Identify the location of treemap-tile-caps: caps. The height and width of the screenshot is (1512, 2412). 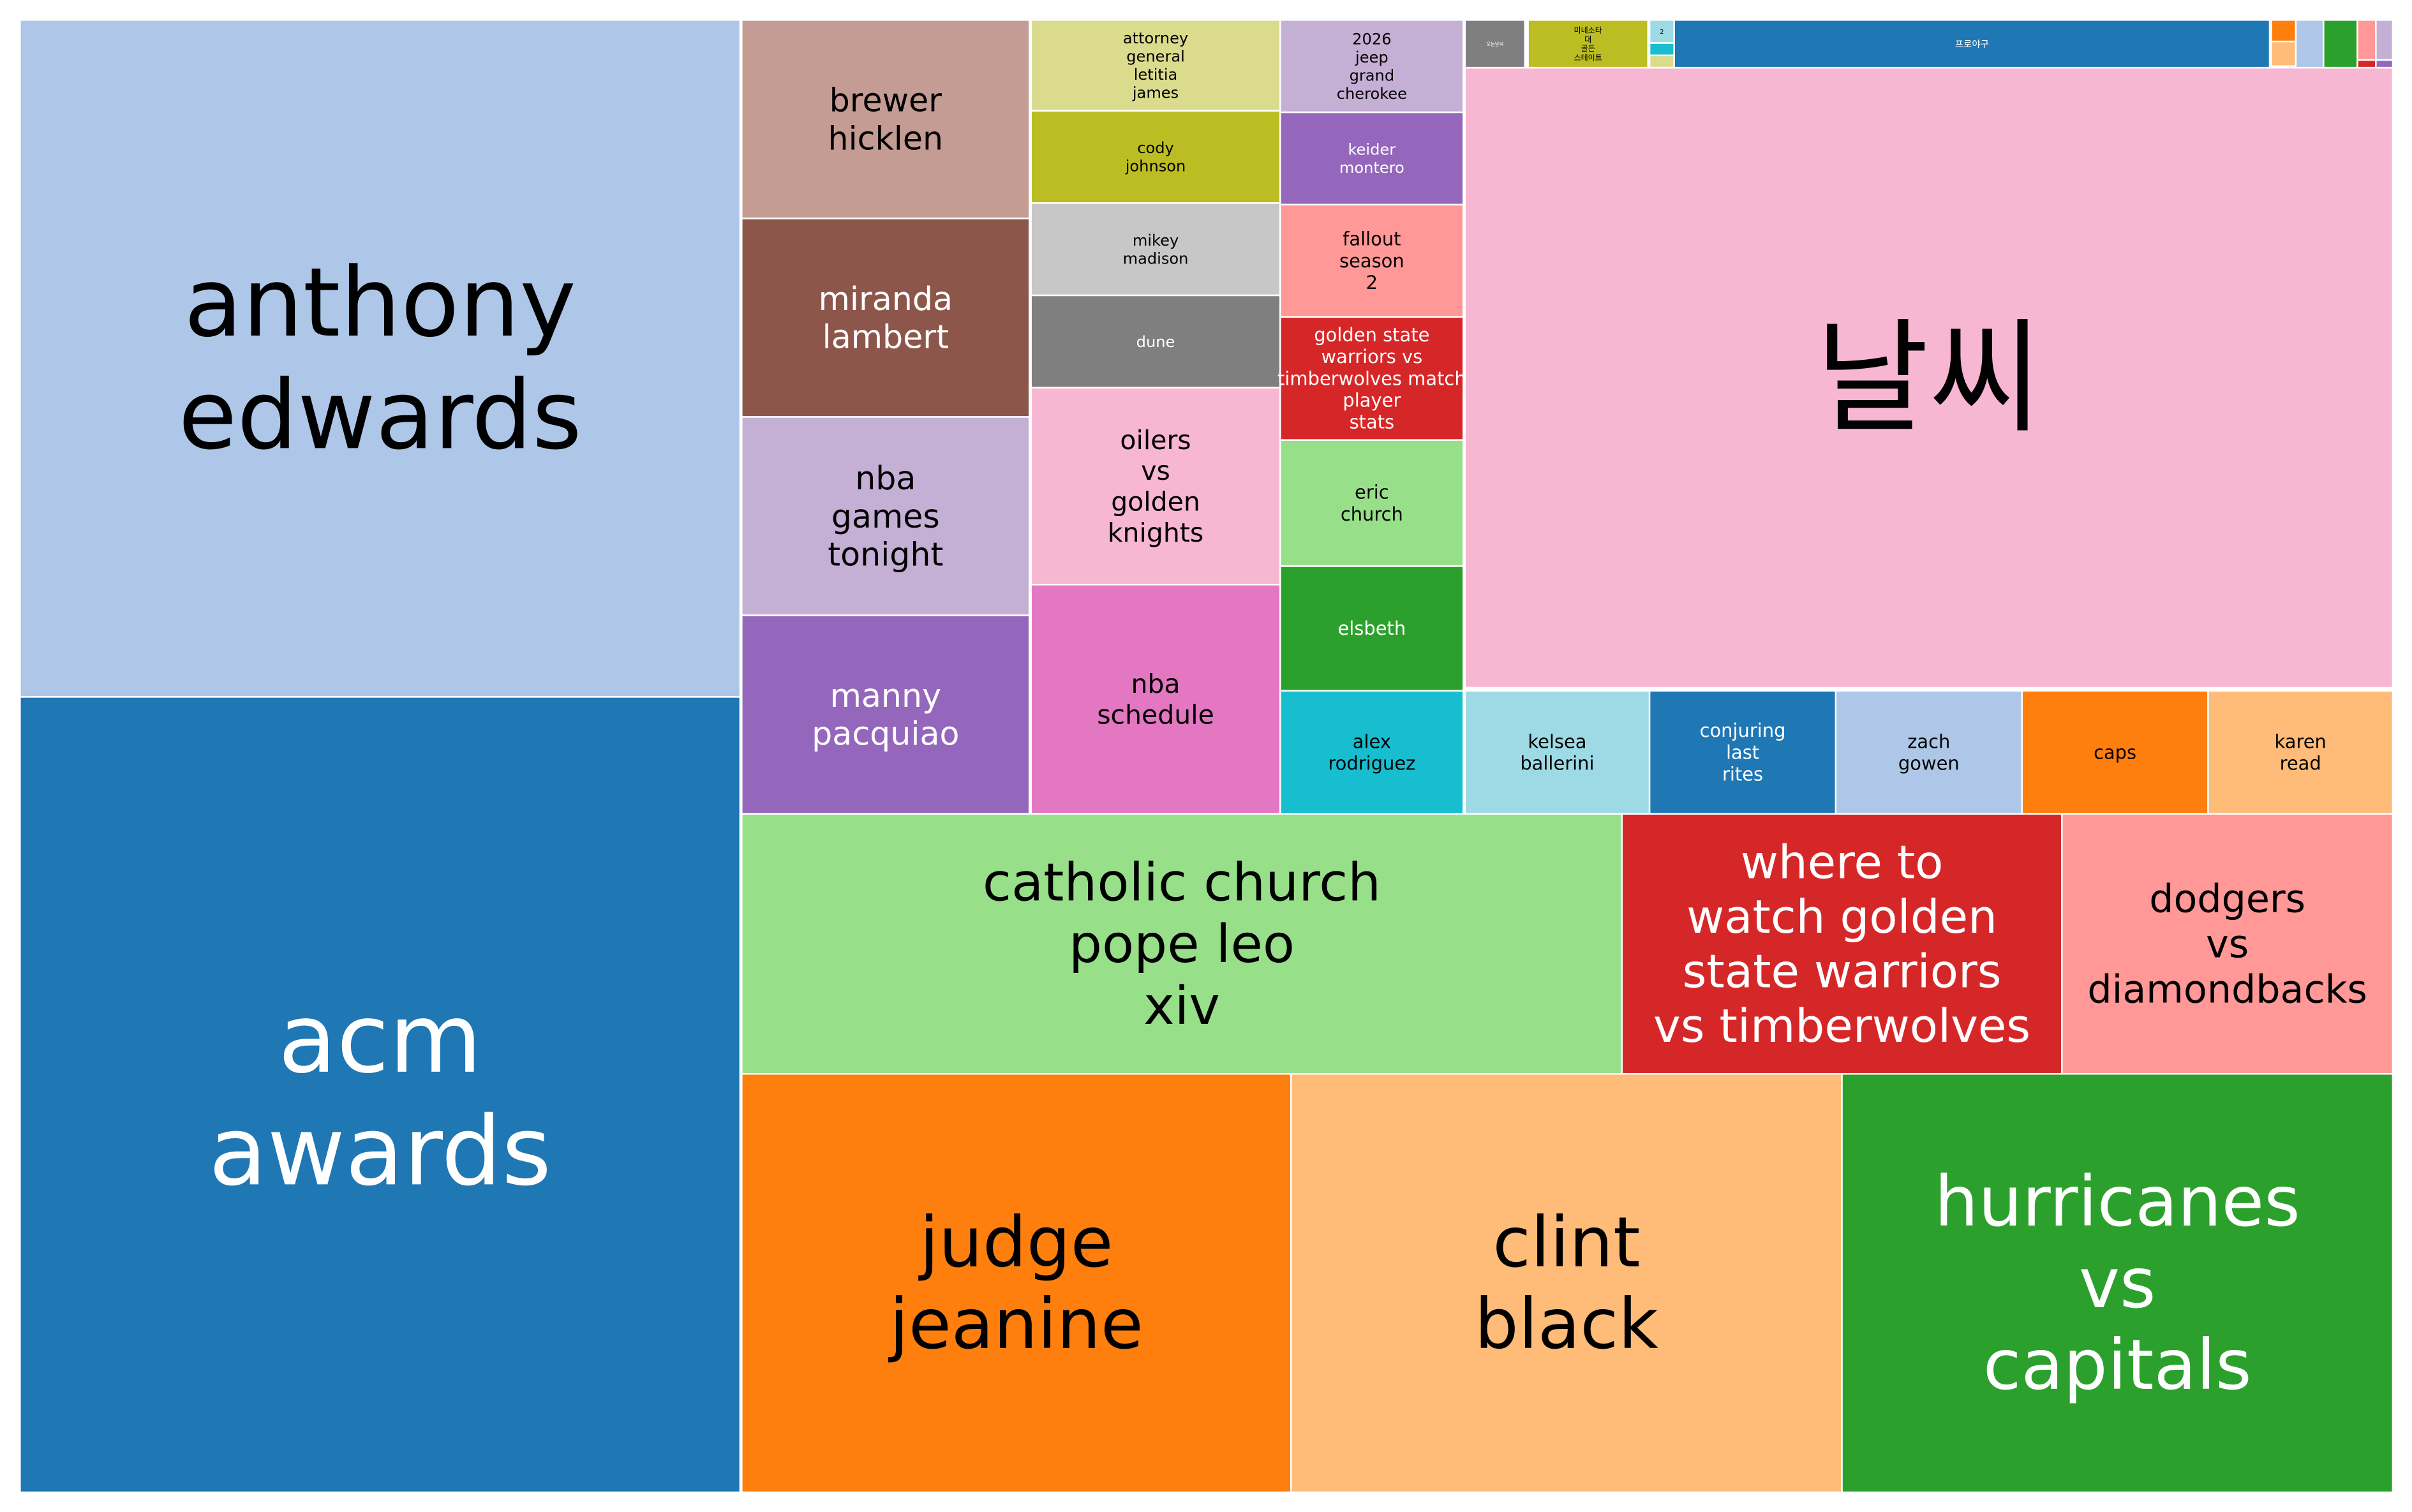
(2115, 752).